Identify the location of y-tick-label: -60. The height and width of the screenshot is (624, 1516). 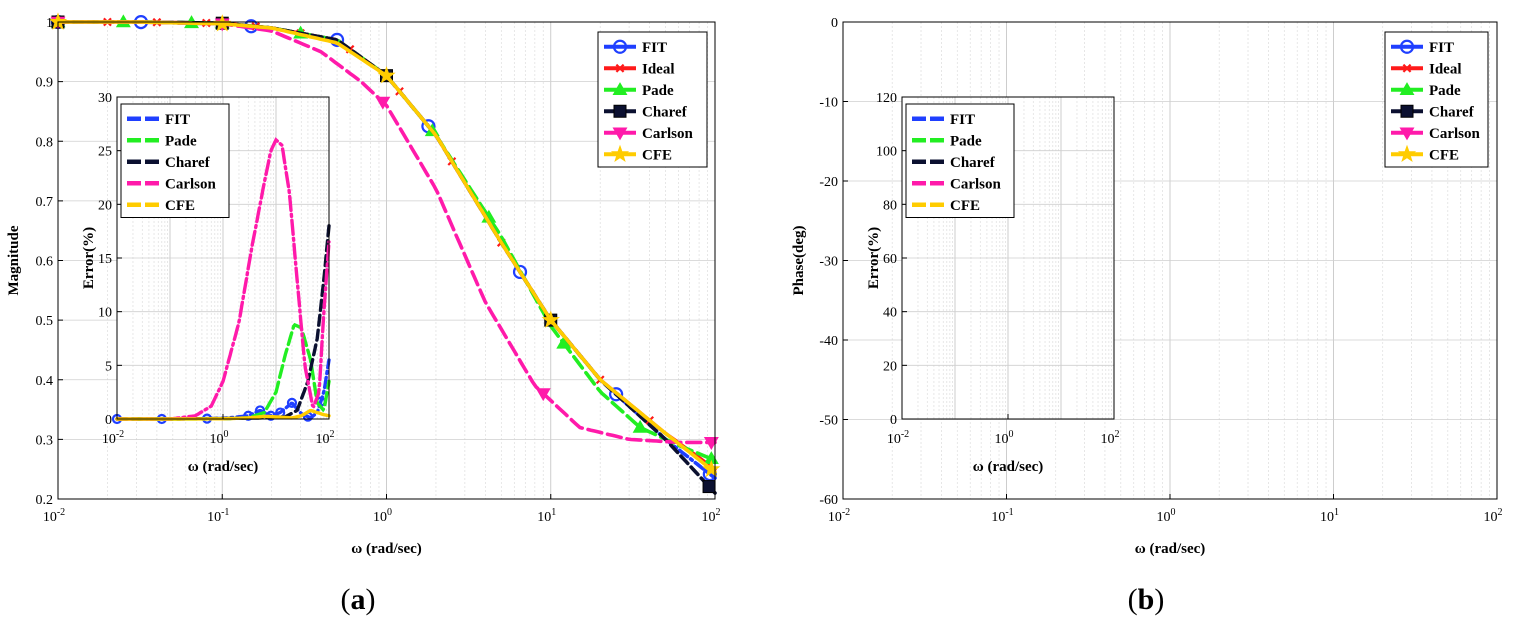
(828, 500).